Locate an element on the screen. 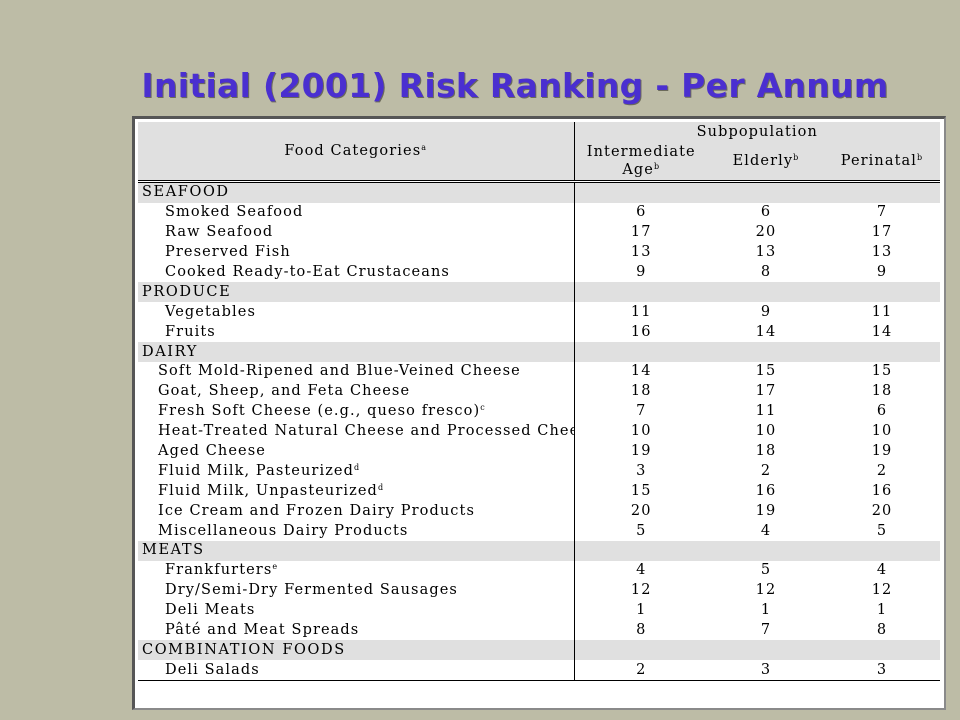  perinatal-value: 8 is located at coordinates (882, 630).